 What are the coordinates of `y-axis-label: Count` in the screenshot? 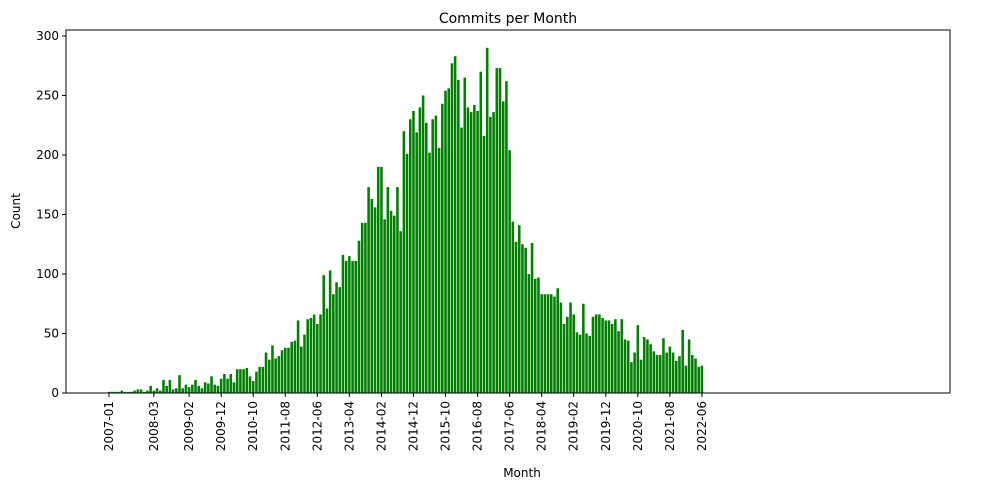 It's located at (16, 211).